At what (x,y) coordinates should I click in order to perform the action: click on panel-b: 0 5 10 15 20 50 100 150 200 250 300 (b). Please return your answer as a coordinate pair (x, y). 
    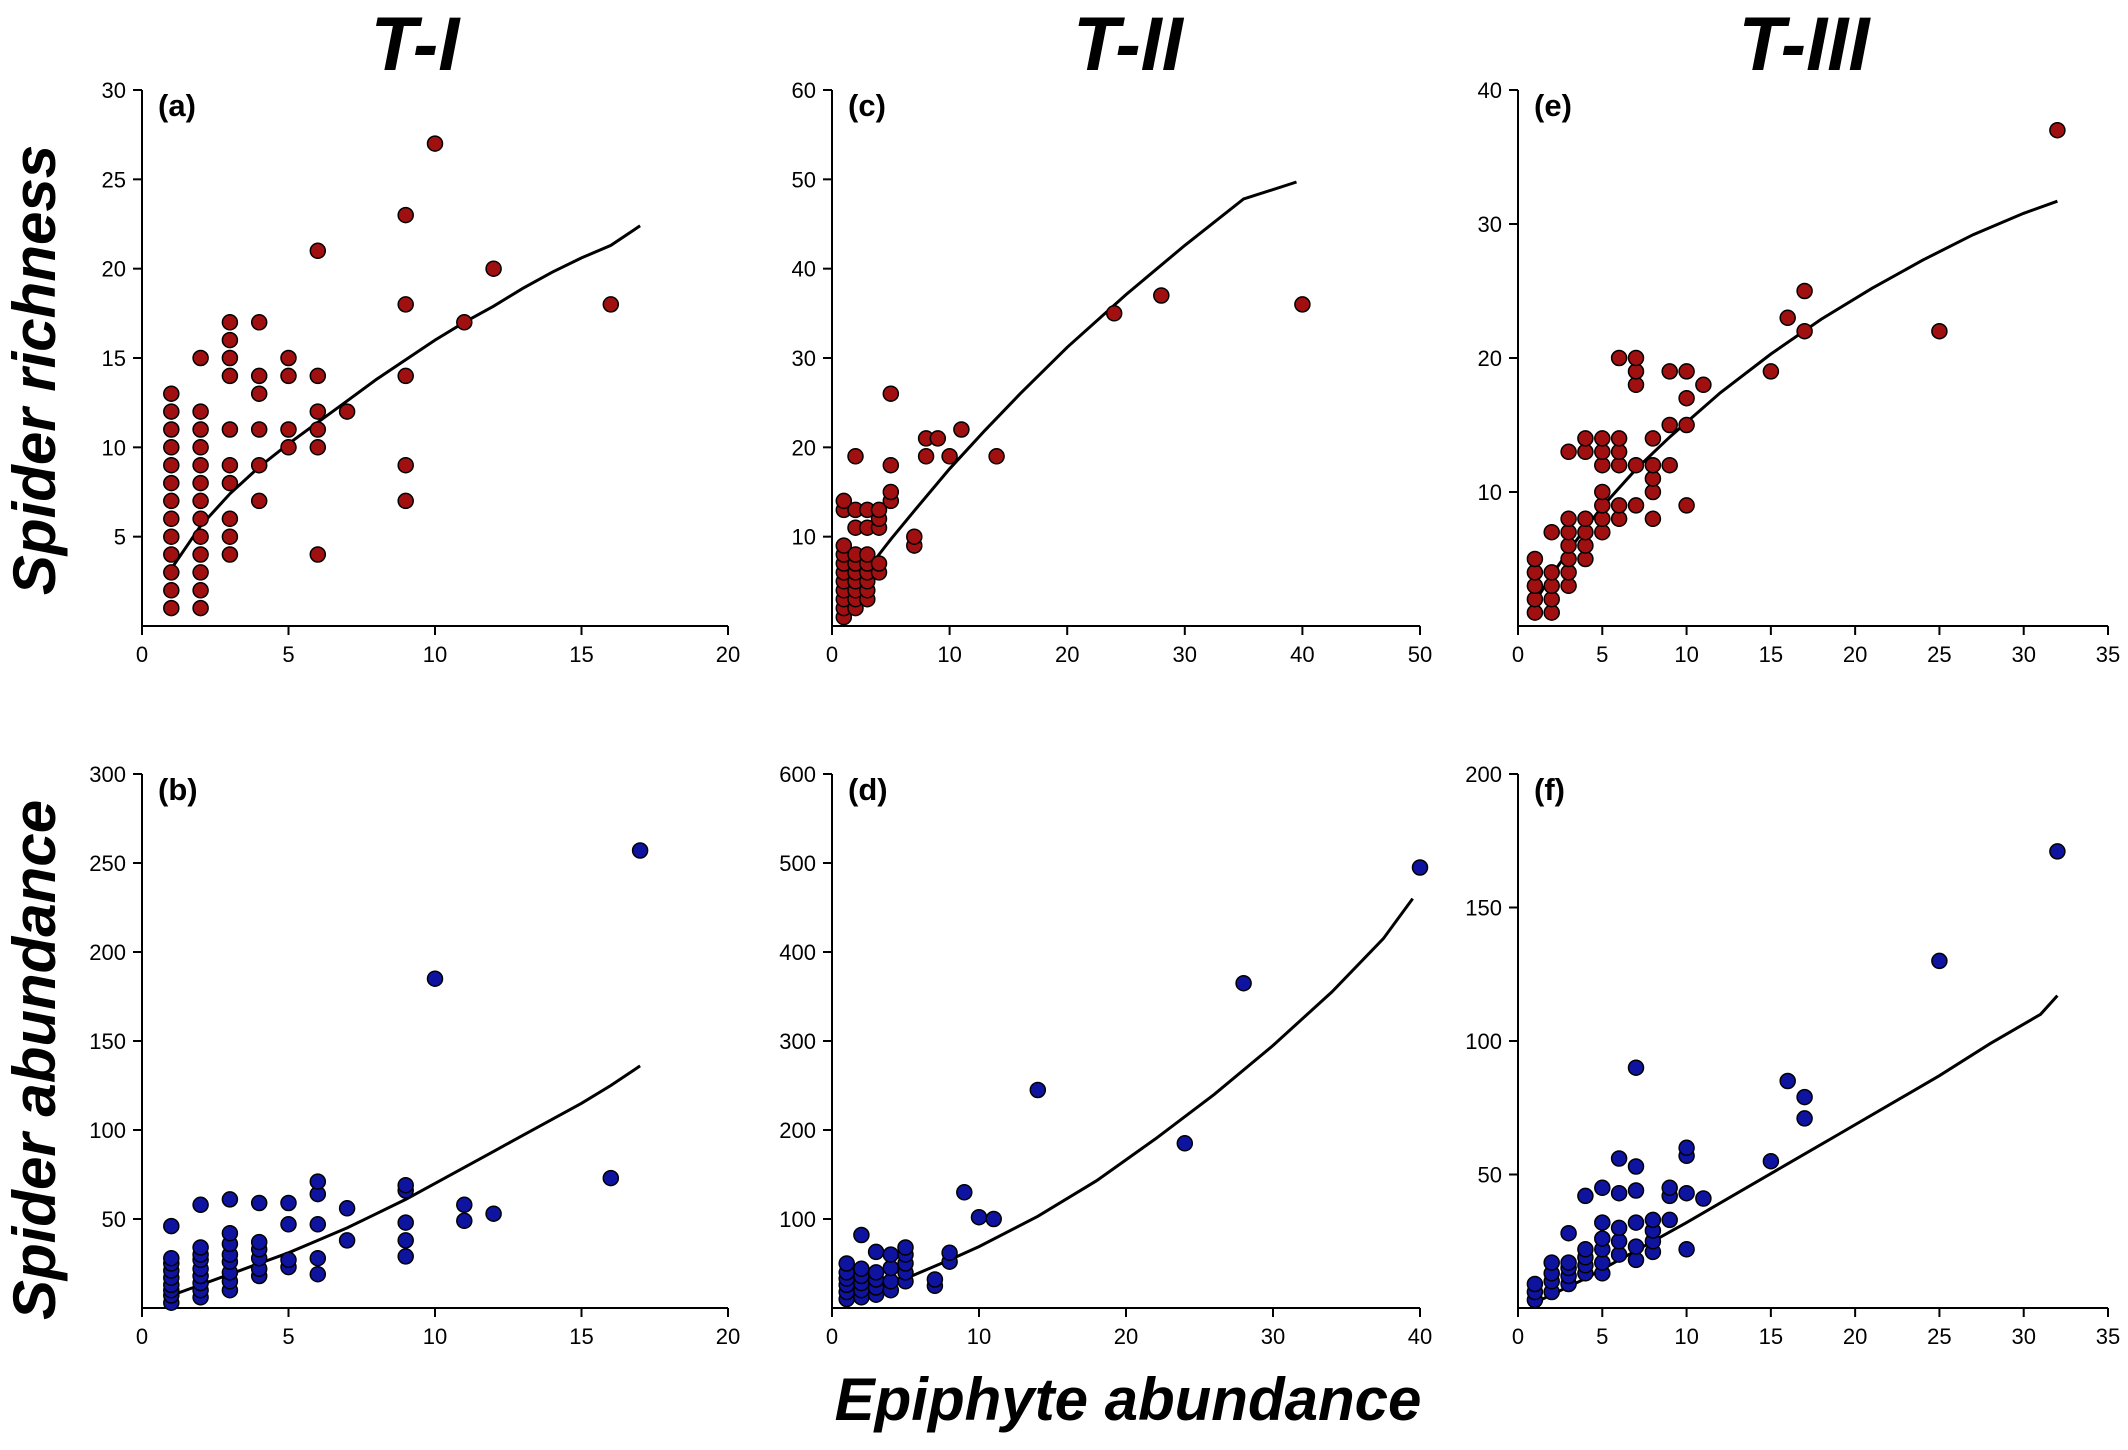
    Looking at the image, I should click on (414, 1055).